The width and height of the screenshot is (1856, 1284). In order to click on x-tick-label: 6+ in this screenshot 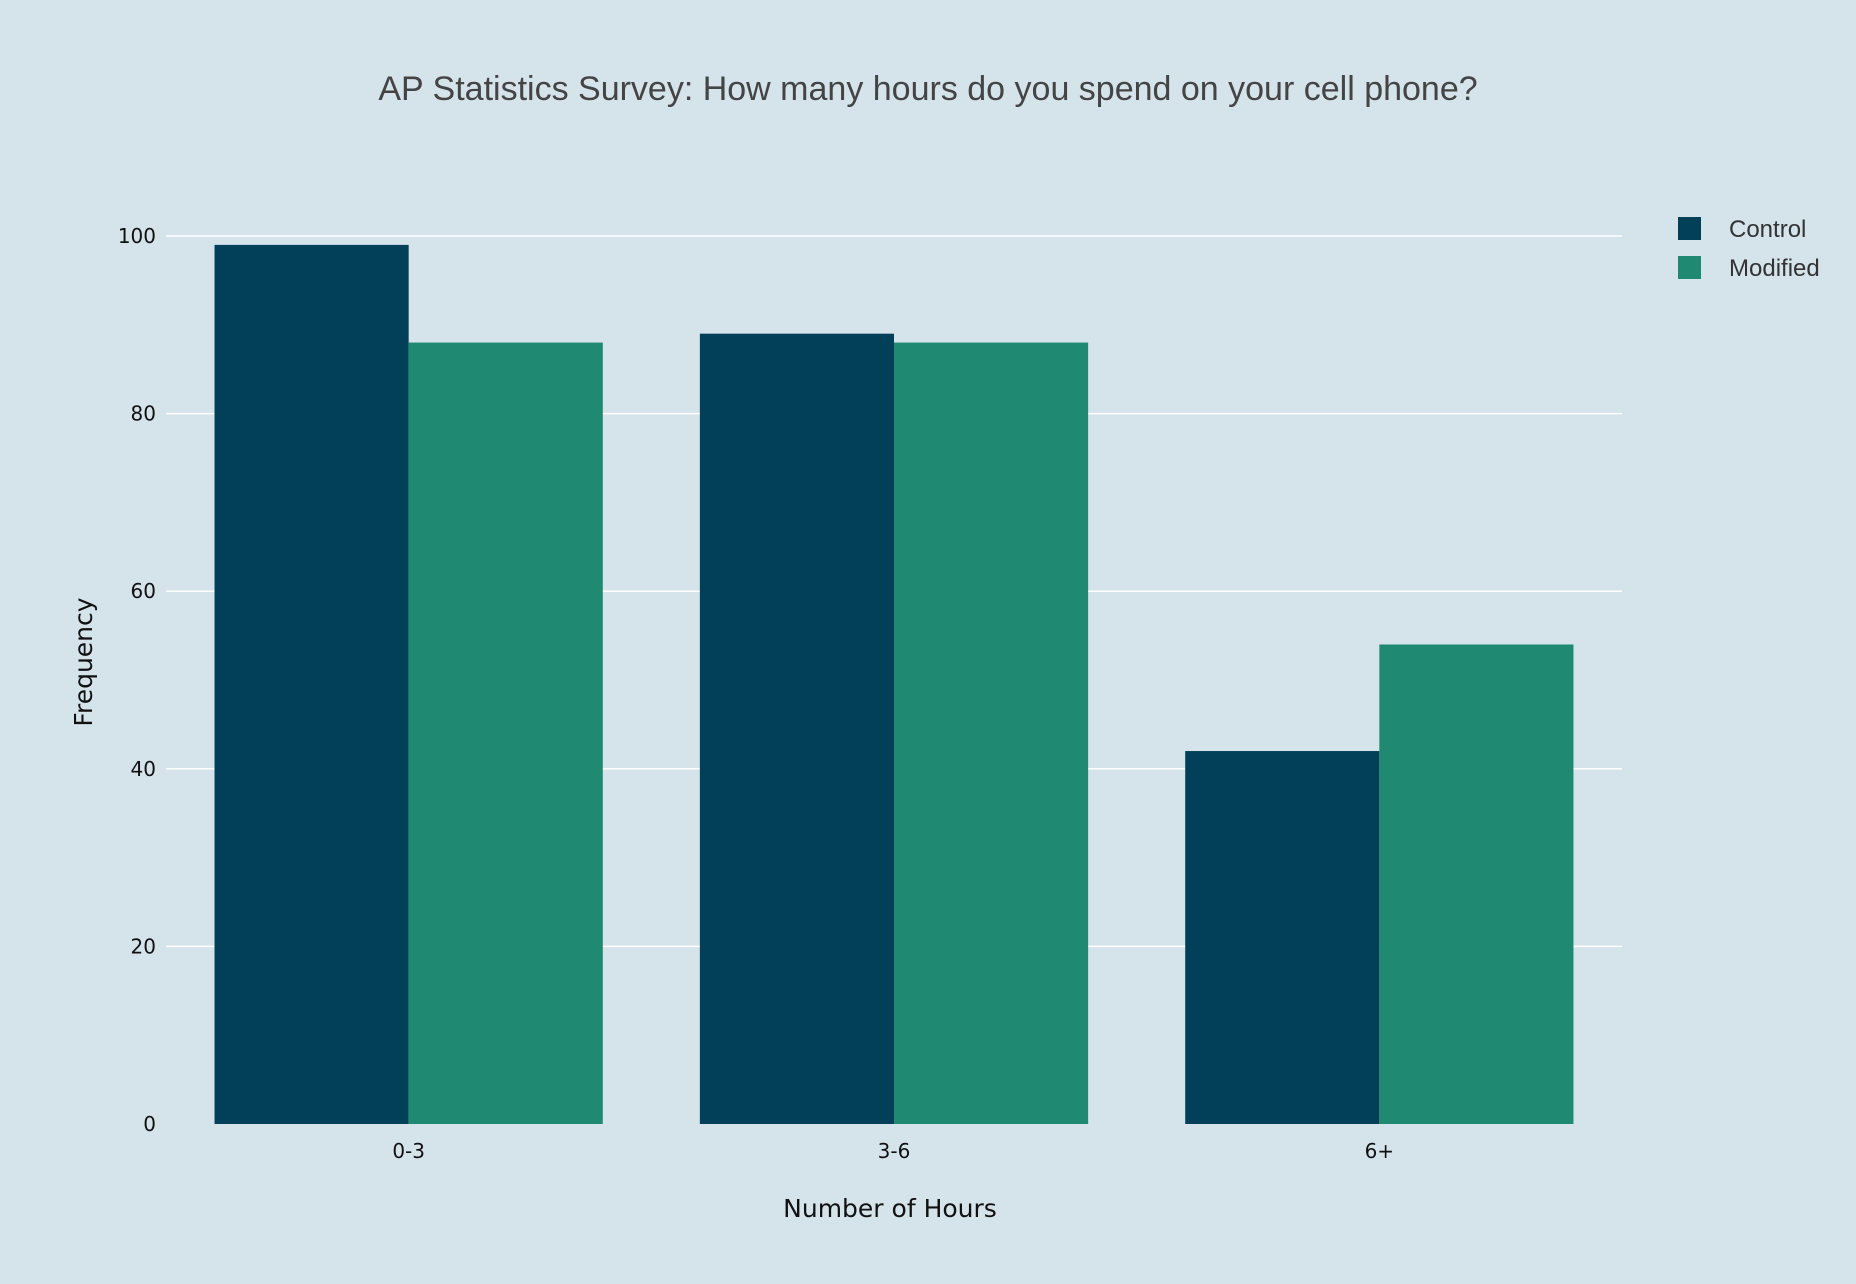, I will do `click(1379, 1151)`.